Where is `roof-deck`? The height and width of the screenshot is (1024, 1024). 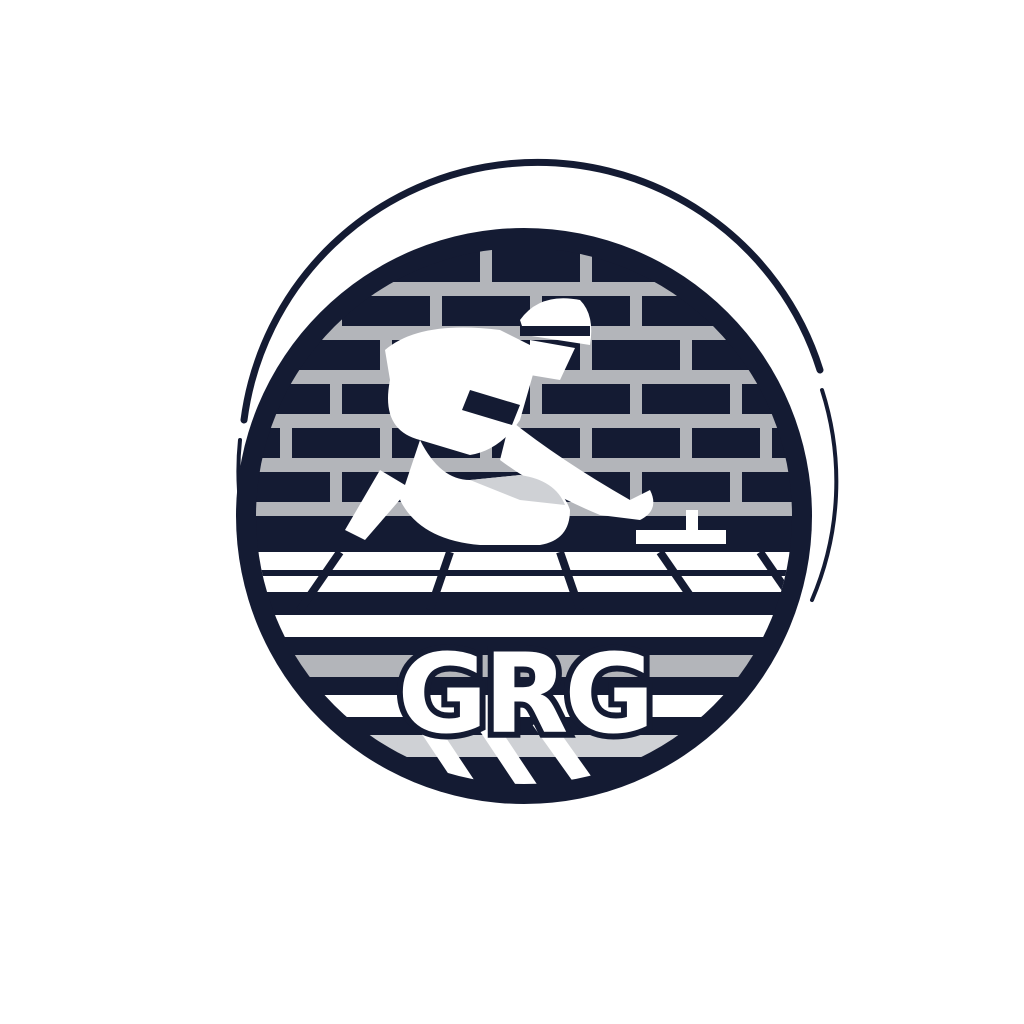
roof-deck is located at coordinates (524, 666).